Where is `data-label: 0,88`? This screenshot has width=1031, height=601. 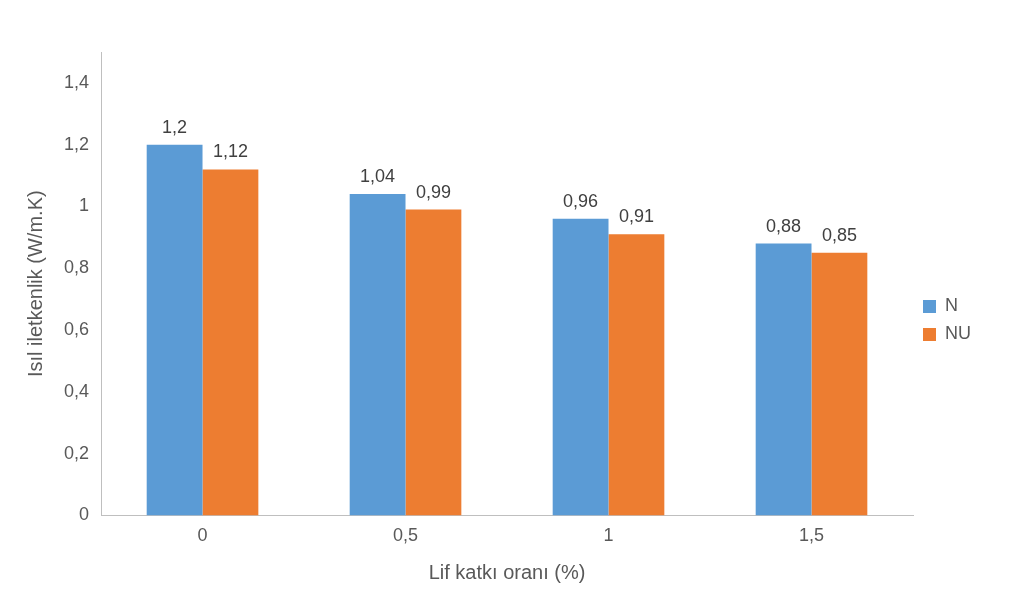
data-label: 0,88 is located at coordinates (784, 225).